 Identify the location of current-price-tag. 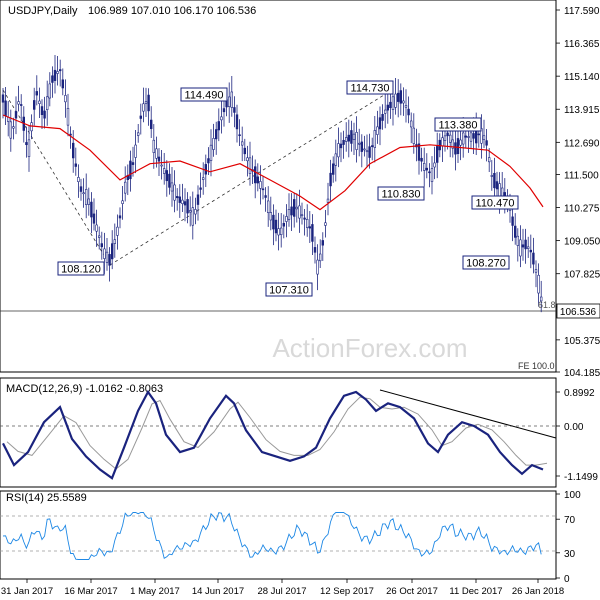
(578, 311).